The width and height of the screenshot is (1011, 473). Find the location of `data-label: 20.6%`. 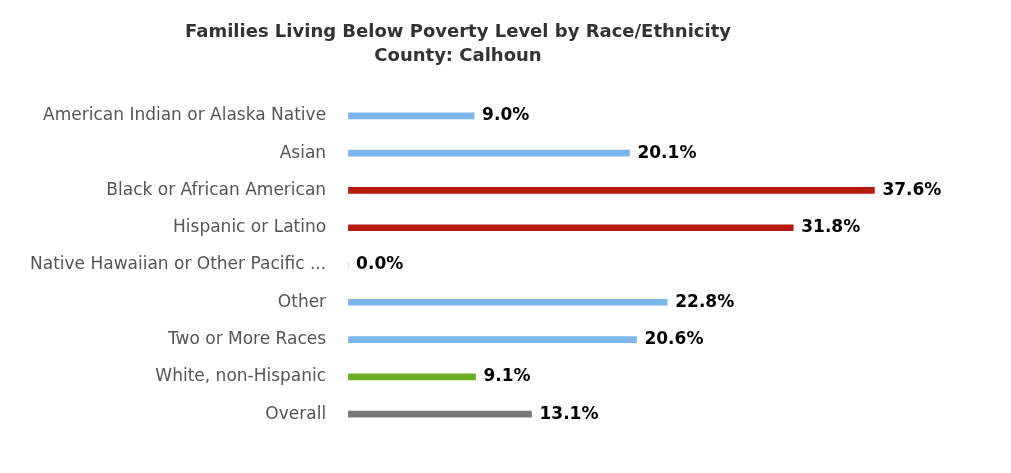

data-label: 20.6% is located at coordinates (674, 338).